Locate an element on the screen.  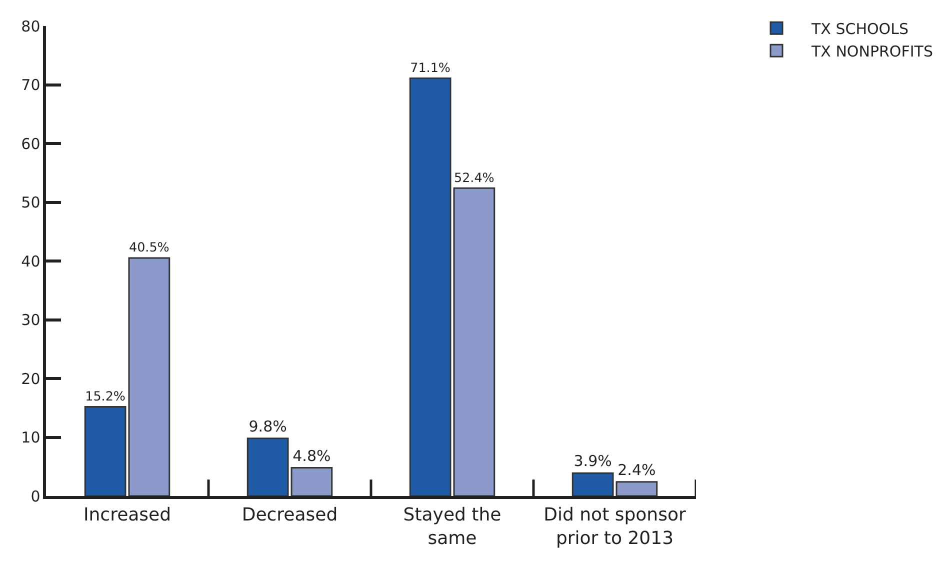
data-label: 9.8% is located at coordinates (267, 426).